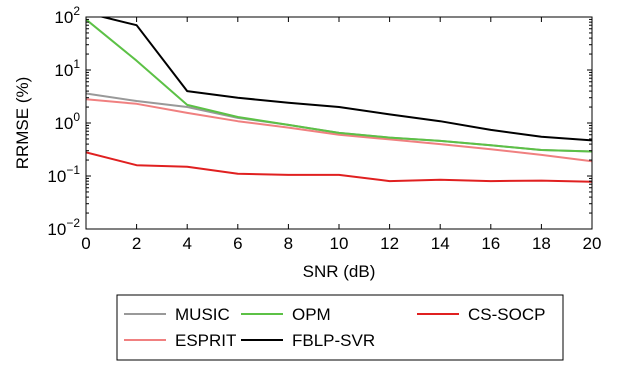 The height and width of the screenshot is (367, 629). Describe the element at coordinates (592, 243) in the screenshot. I see `x-tick-label: 20` at that location.